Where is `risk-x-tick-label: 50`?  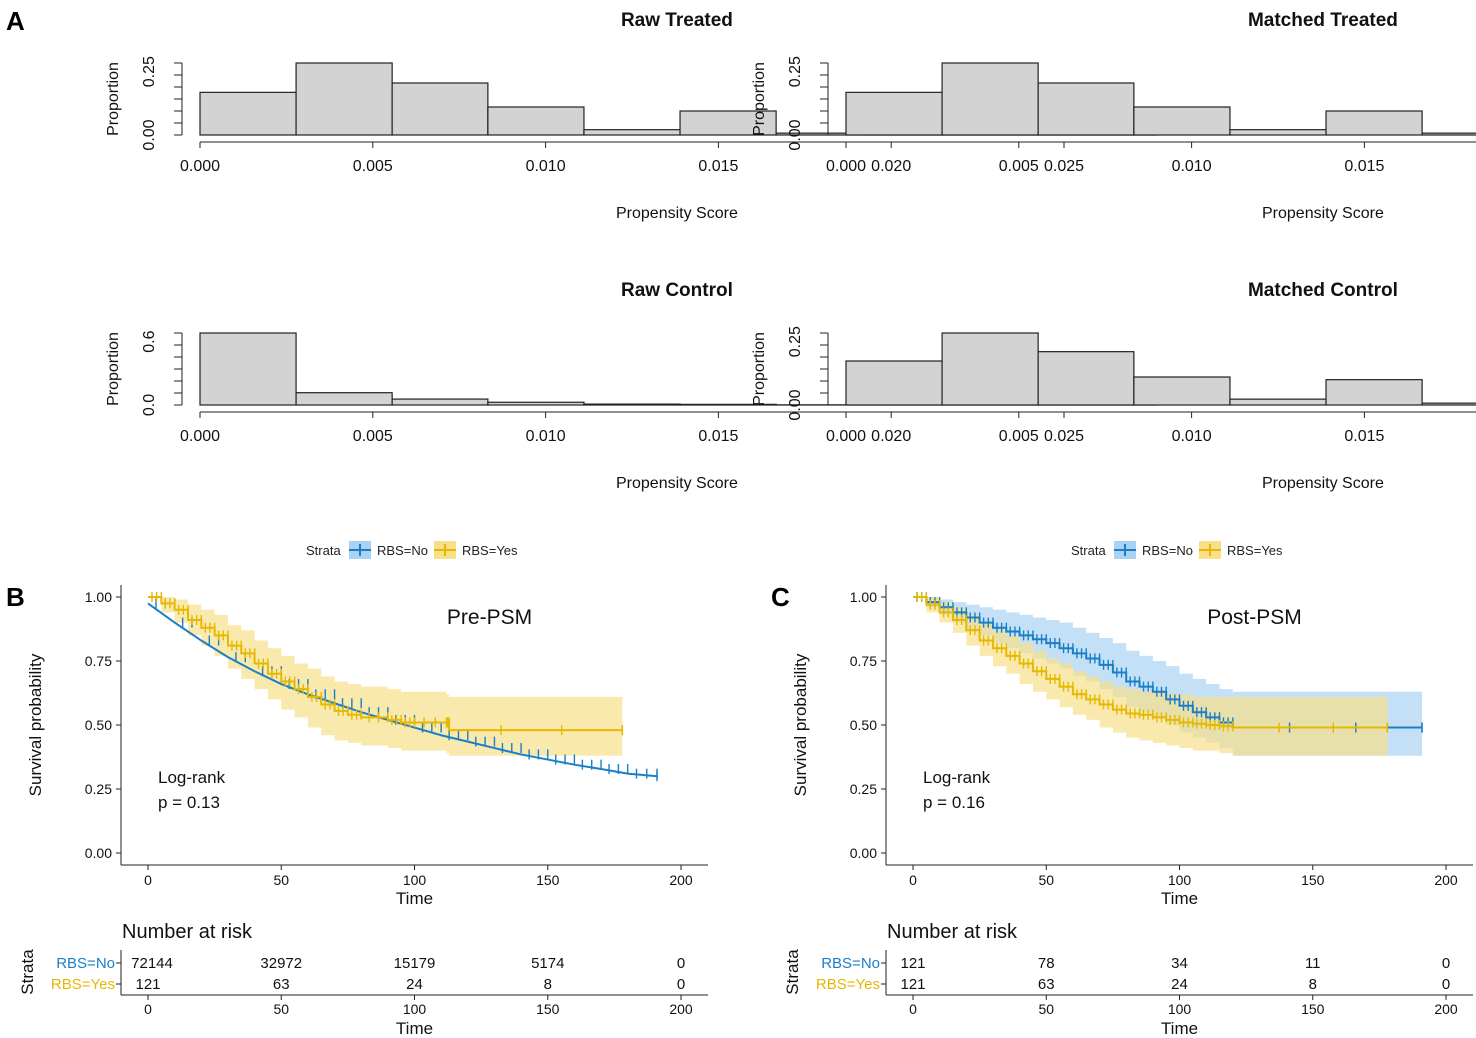
risk-x-tick-label: 50 is located at coordinates (281, 1009).